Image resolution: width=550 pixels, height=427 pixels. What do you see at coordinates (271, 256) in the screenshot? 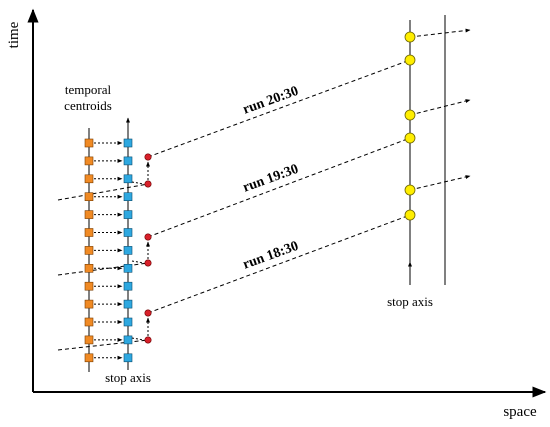
I see `run-label: run 18:30` at bounding box center [271, 256].